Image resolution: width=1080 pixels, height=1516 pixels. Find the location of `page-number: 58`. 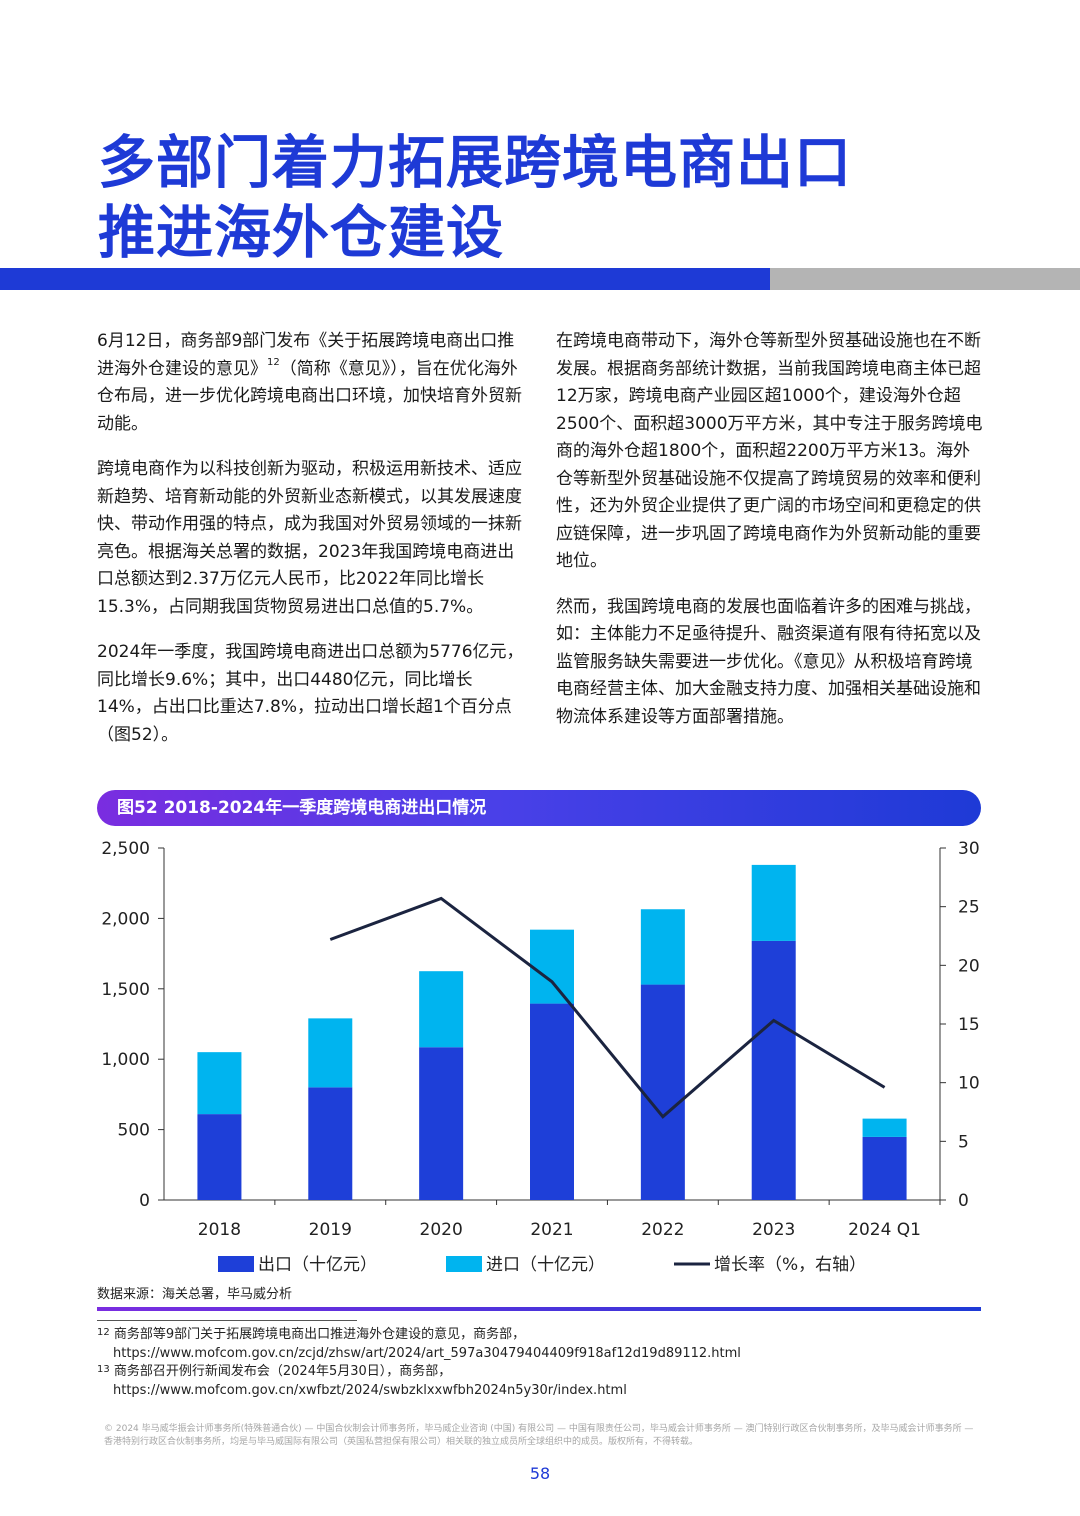

page-number: 58 is located at coordinates (540, 1473).